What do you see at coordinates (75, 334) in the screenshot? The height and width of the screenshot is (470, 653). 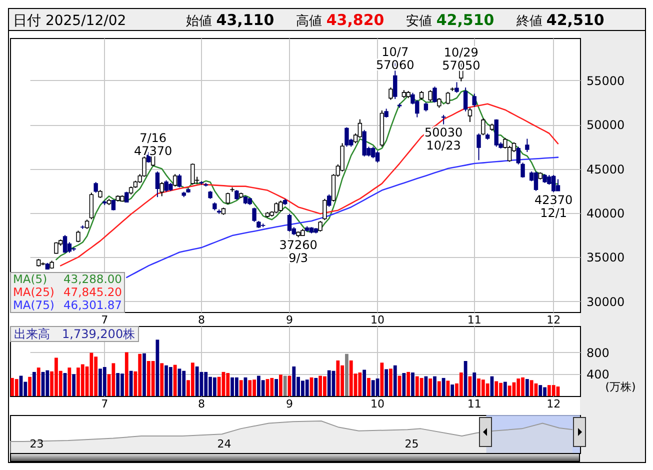 I see `chart-title: 出来高 1,739,200株` at bounding box center [75, 334].